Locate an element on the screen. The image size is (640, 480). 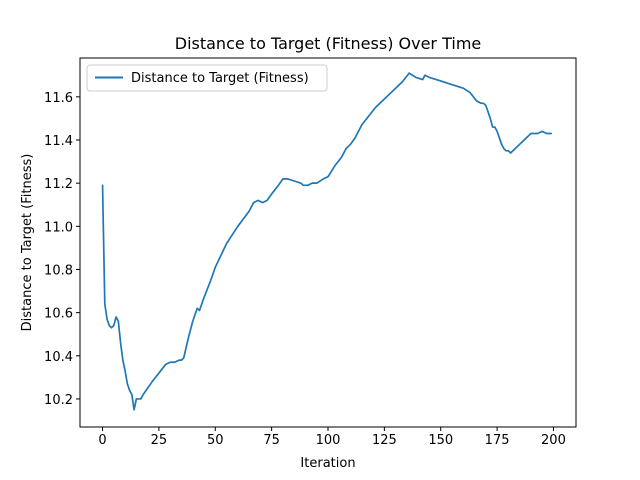
x-tick-label: 0 is located at coordinates (102, 440).